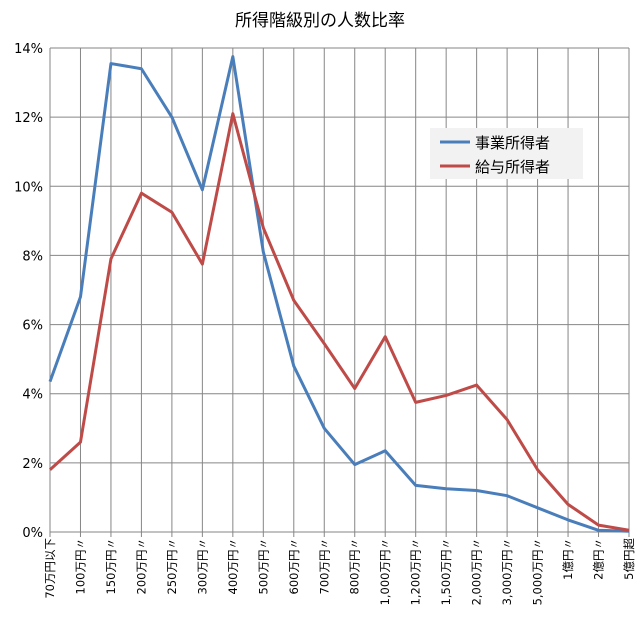 The width and height of the screenshot is (640, 630). What do you see at coordinates (416, 571) in the screenshot?
I see `x-tick-label: 1,200万円〃` at bounding box center [416, 571].